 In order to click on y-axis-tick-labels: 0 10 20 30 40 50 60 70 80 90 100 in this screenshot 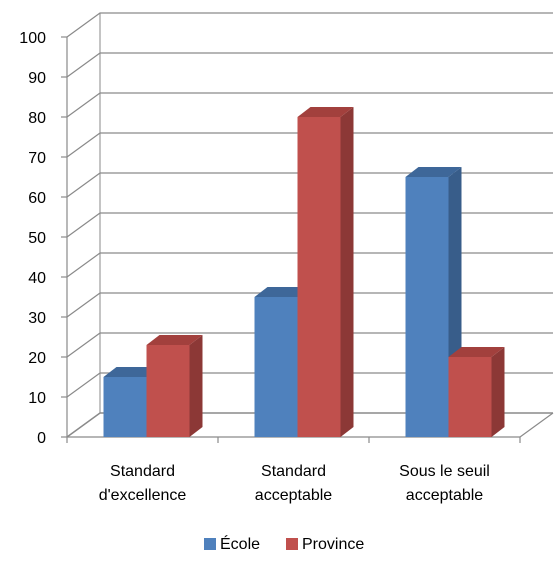, I will do `click(32, 238)`.